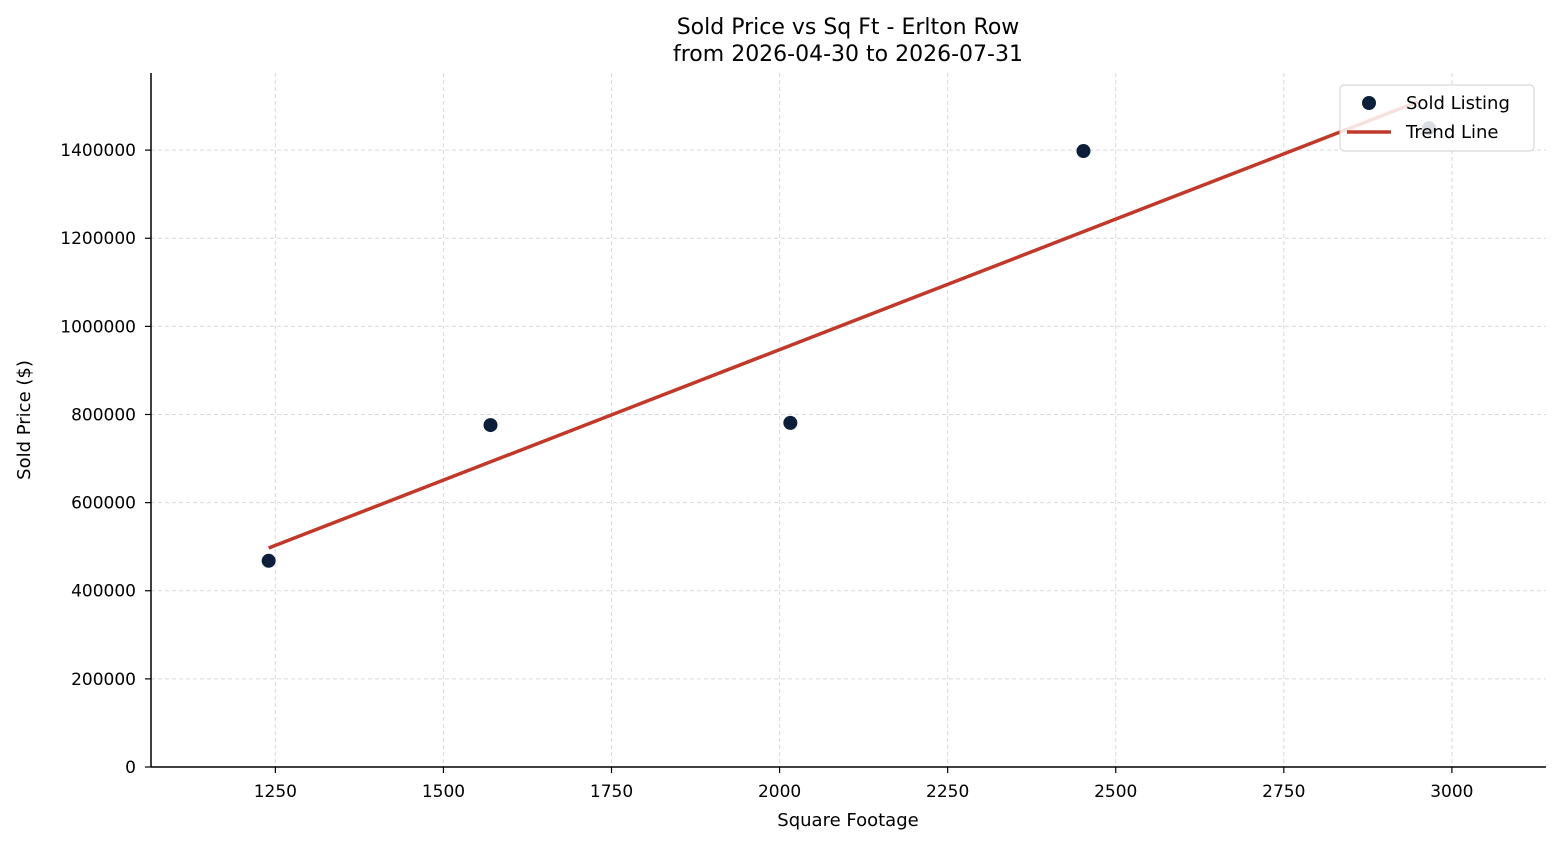  I want to click on y-tick-label: 0, so click(130, 768).